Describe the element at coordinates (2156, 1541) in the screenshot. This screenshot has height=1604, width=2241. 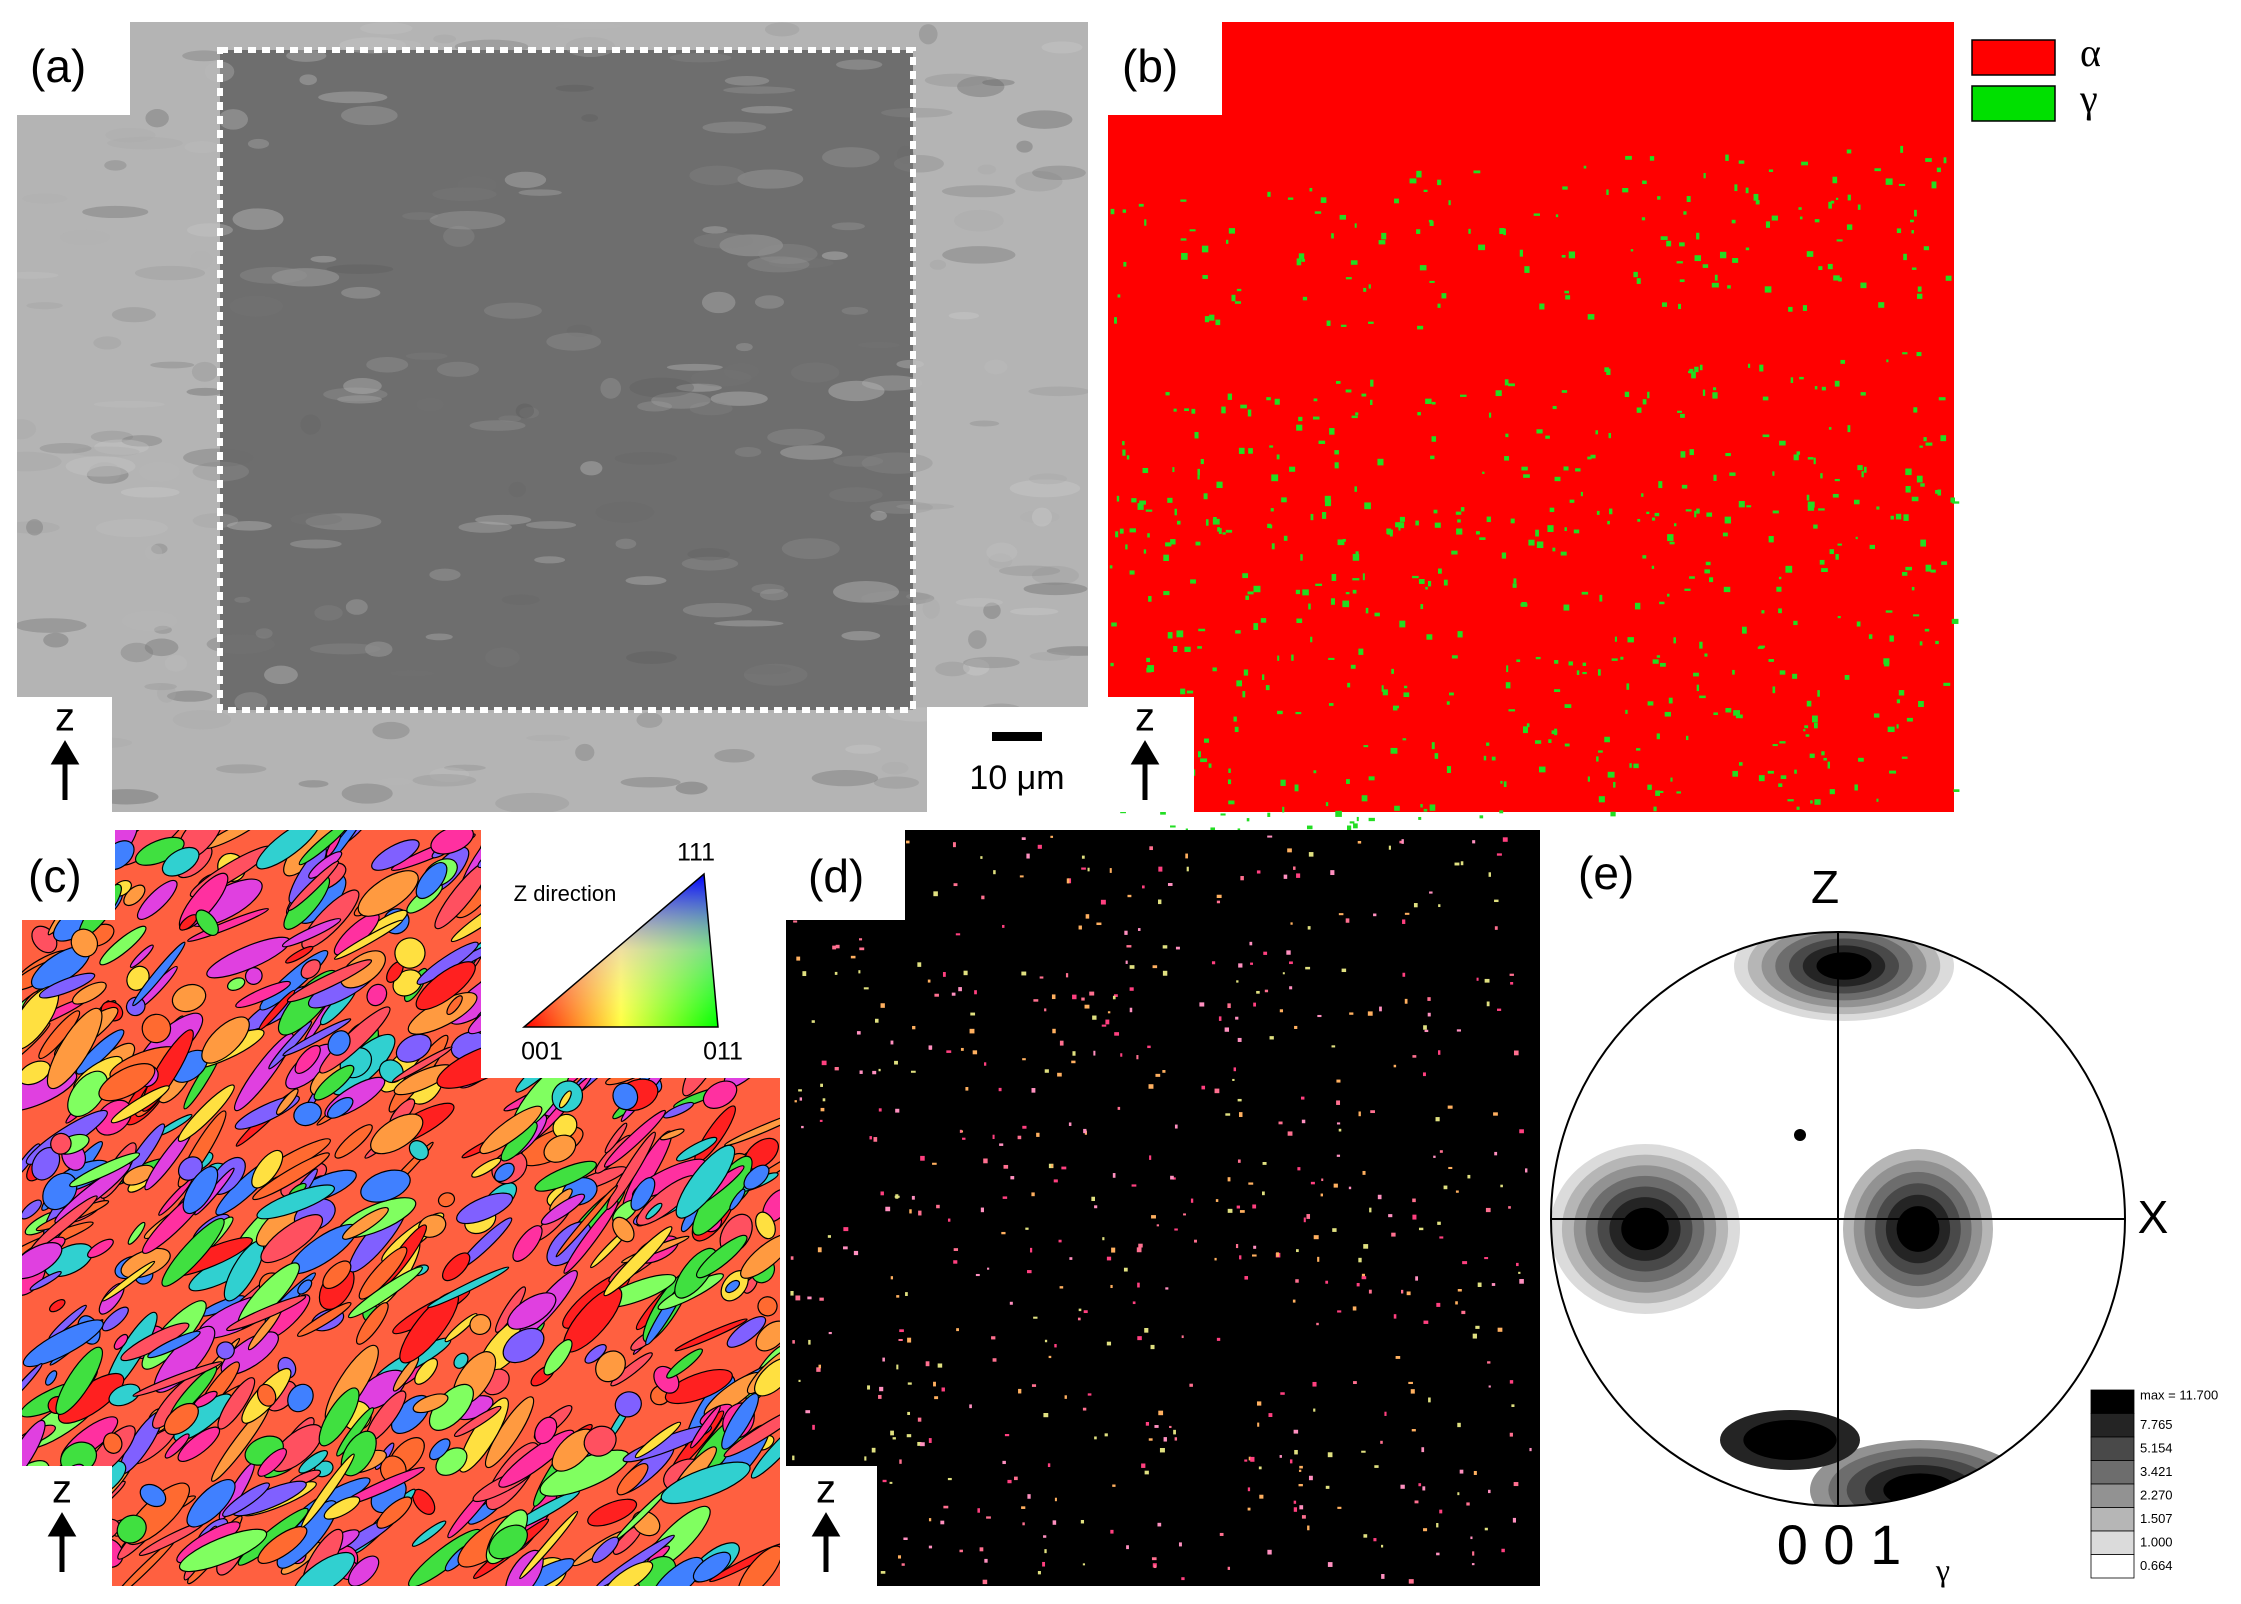
I see `contour-level: 1.000` at that location.